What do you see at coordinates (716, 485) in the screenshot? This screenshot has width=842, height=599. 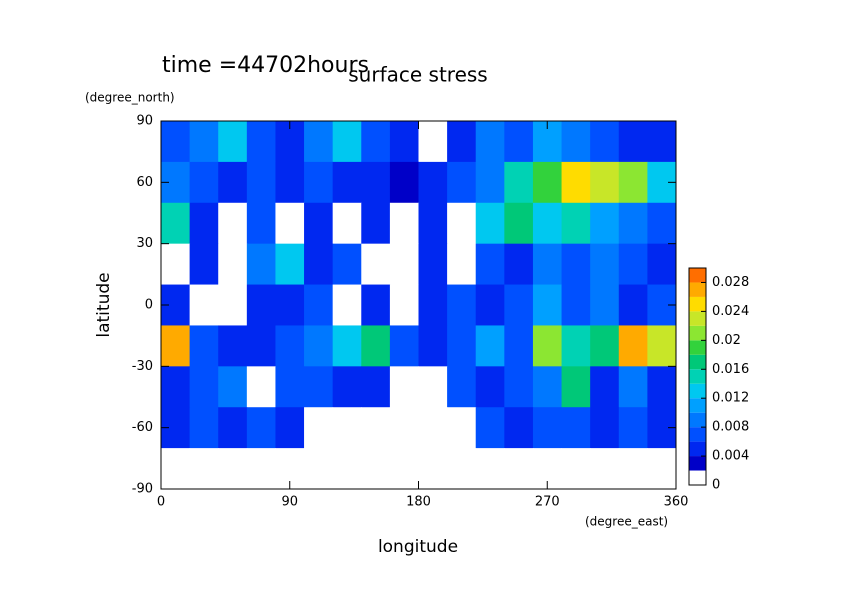 I see `colorbar-tick-label: 0` at bounding box center [716, 485].